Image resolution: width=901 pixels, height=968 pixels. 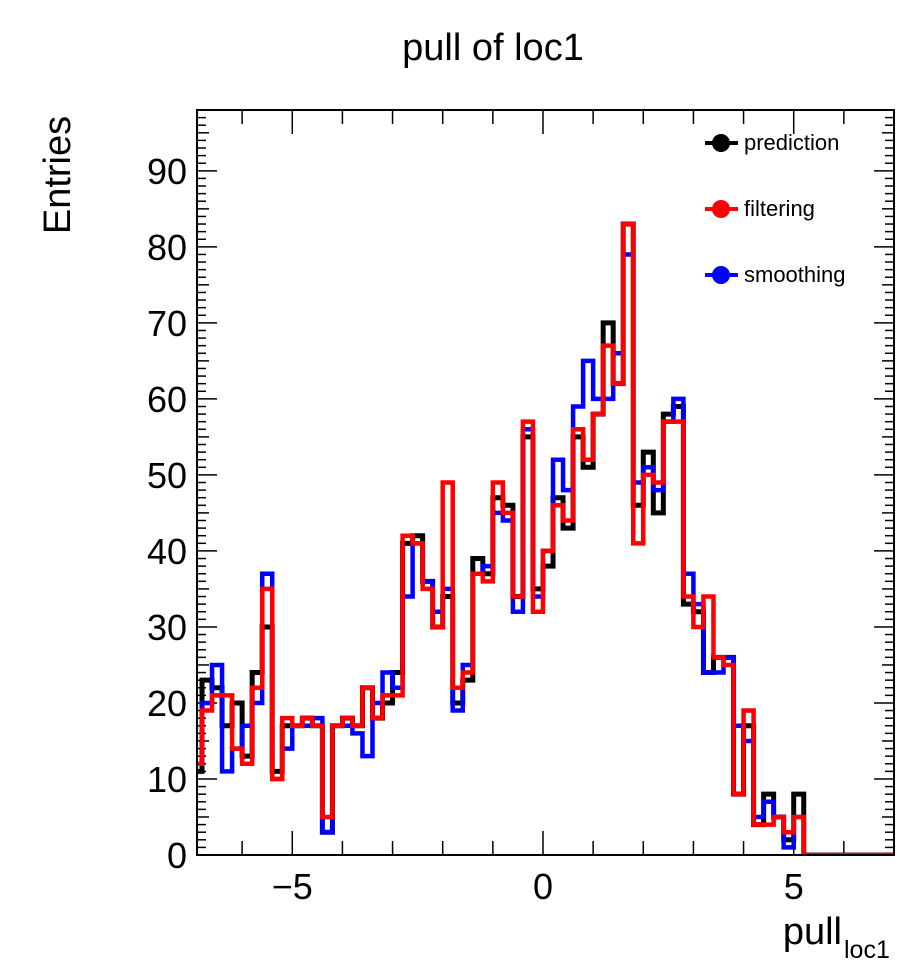 I want to click on y-tick-label: 40, so click(x=167, y=551).